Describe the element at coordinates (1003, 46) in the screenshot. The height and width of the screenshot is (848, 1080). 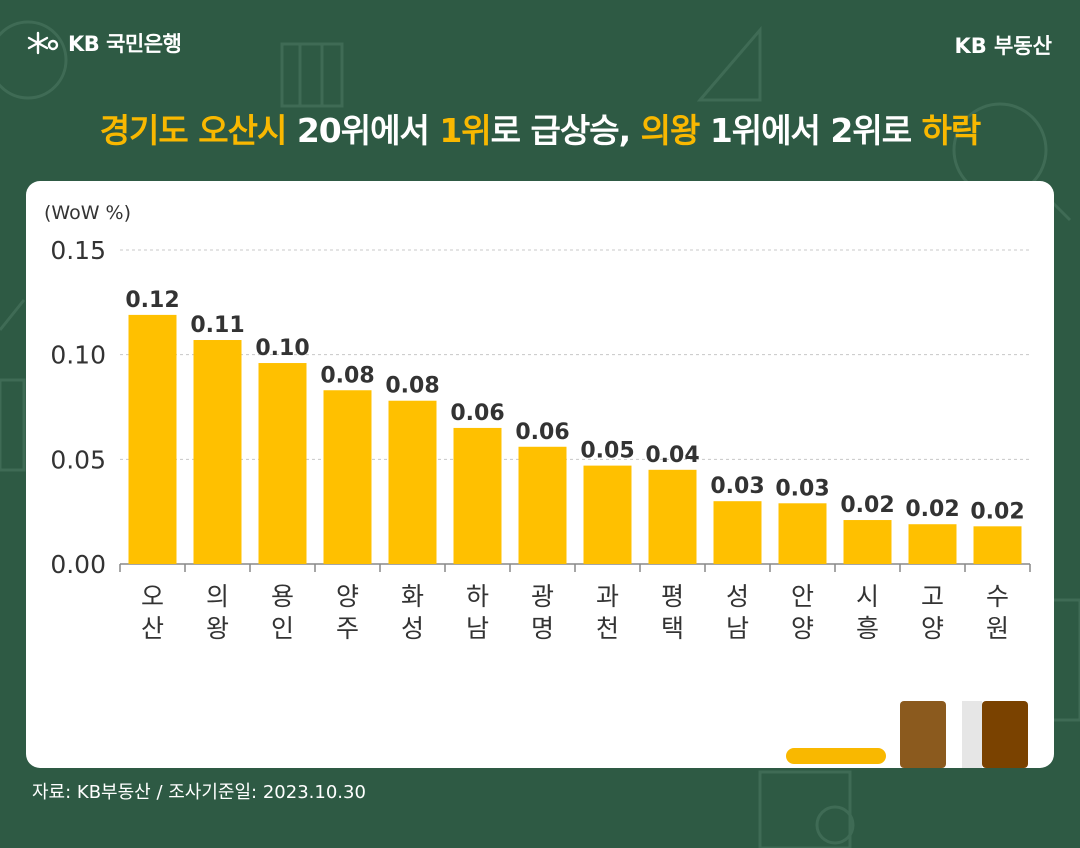
I see `kb-real-estate-brand: KB 부동산` at that location.